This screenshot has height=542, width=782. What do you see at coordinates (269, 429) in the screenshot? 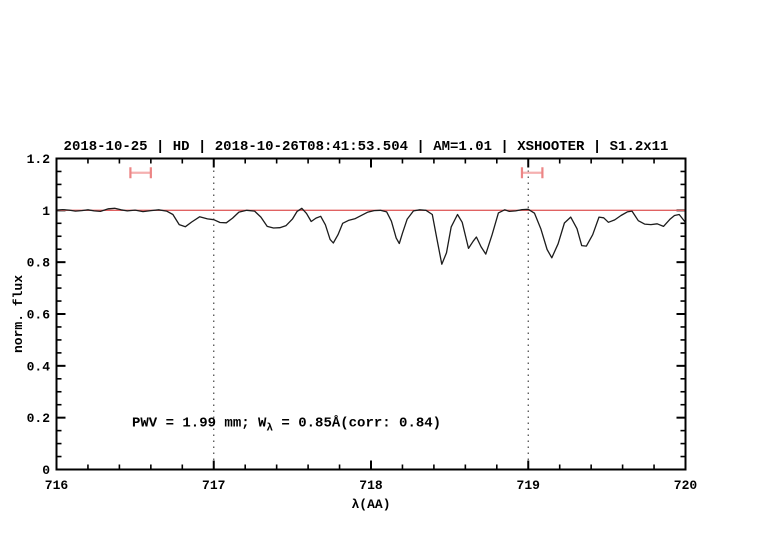
I see `pwv-annotation-subscript: λ` at bounding box center [269, 429].